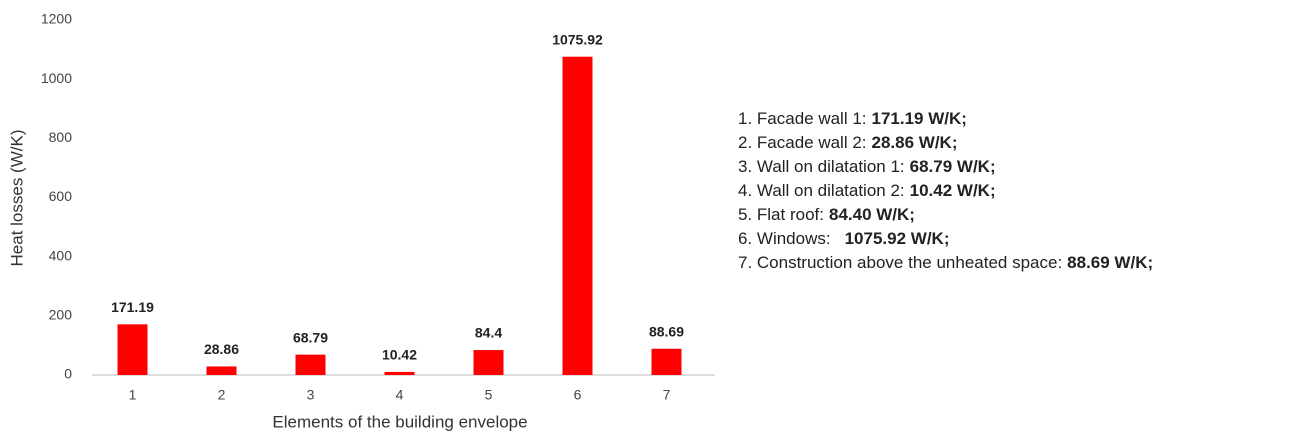 Image resolution: width=1294 pixels, height=436 pixels. Describe the element at coordinates (784, 238) in the screenshot. I see `note-text: 6. Windows:` at that location.